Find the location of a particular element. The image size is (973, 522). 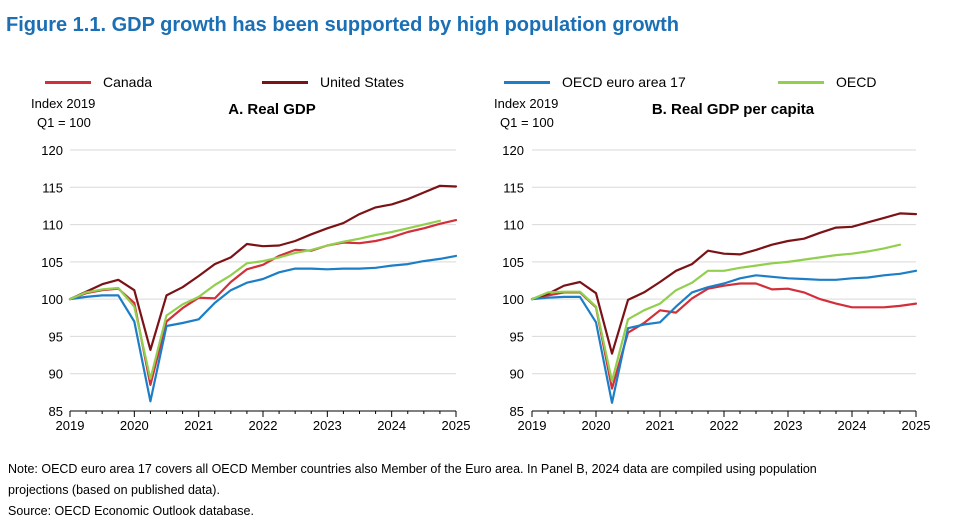

panel-a-xtick-2024: 2024 is located at coordinates (391, 425).